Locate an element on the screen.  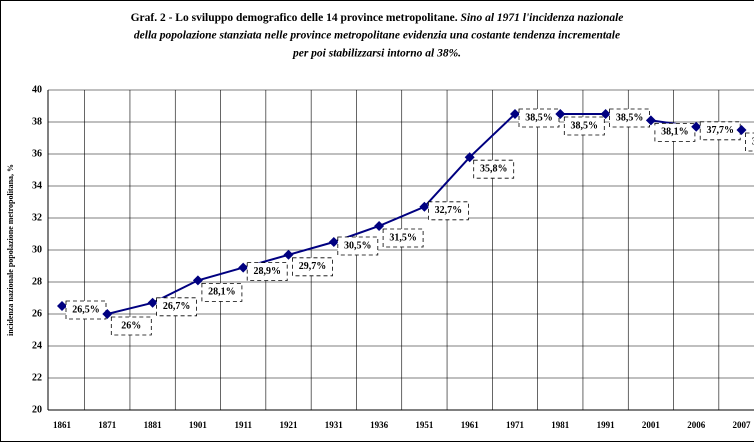
x-tick-label: 1901 is located at coordinates (198, 425).